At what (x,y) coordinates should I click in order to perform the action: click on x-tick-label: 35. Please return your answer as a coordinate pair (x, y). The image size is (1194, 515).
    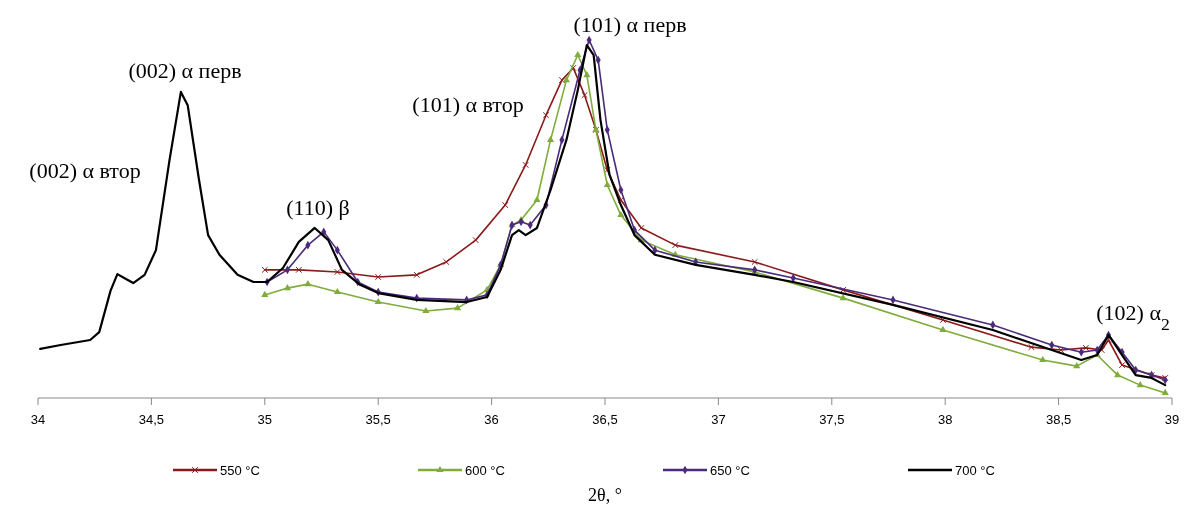
    Looking at the image, I should click on (265, 419).